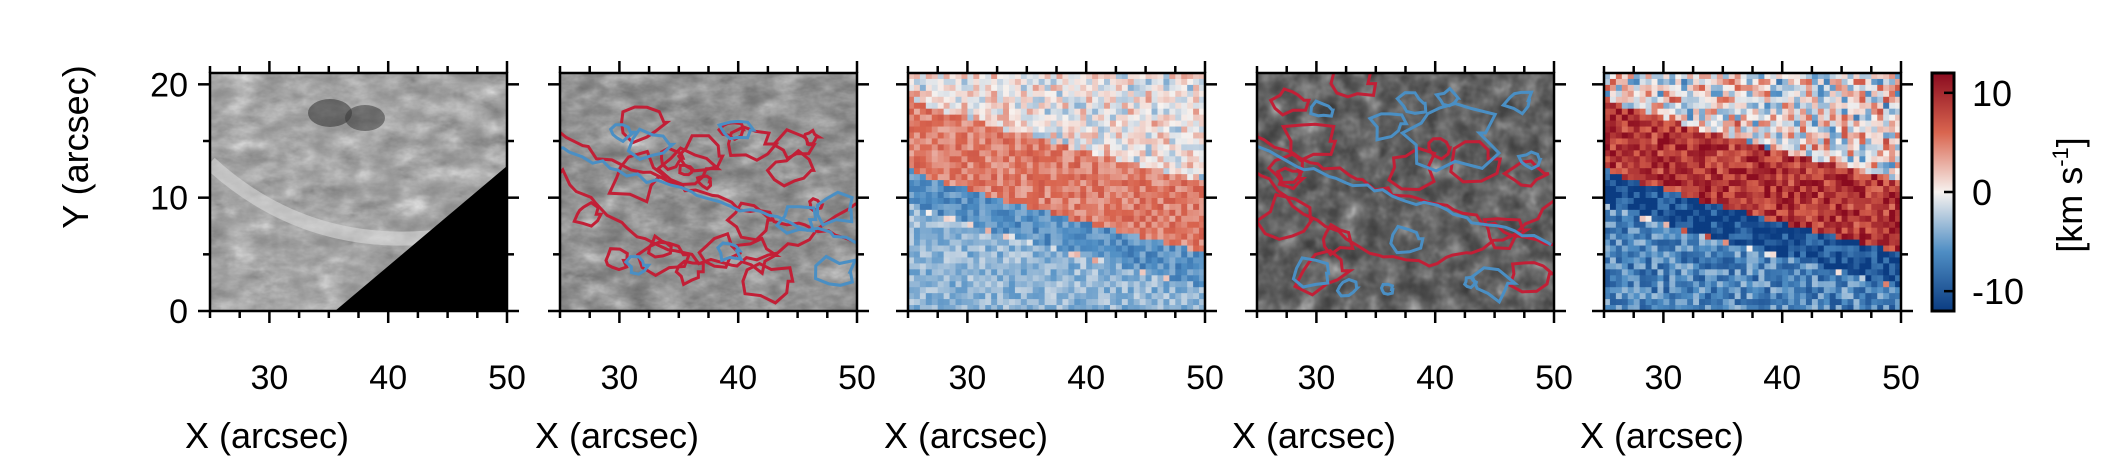 The width and height of the screenshot is (2108, 474). I want to click on red-contour-arc, so click(708, 217).